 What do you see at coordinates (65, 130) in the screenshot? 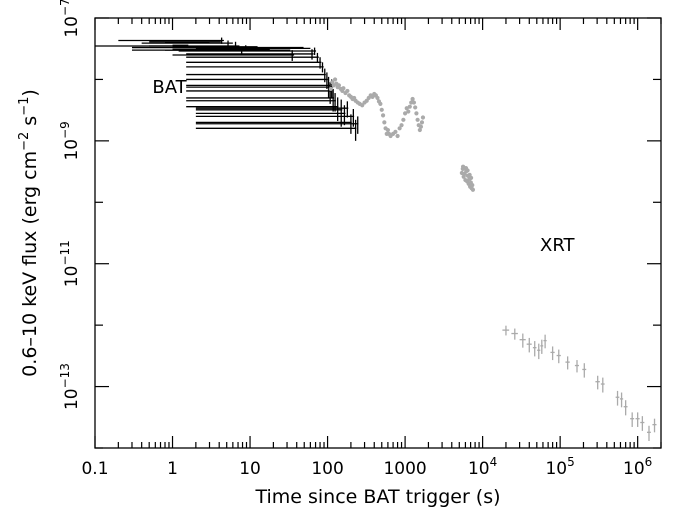
I see `y-tick-label-exp: −9` at bounding box center [65, 130].